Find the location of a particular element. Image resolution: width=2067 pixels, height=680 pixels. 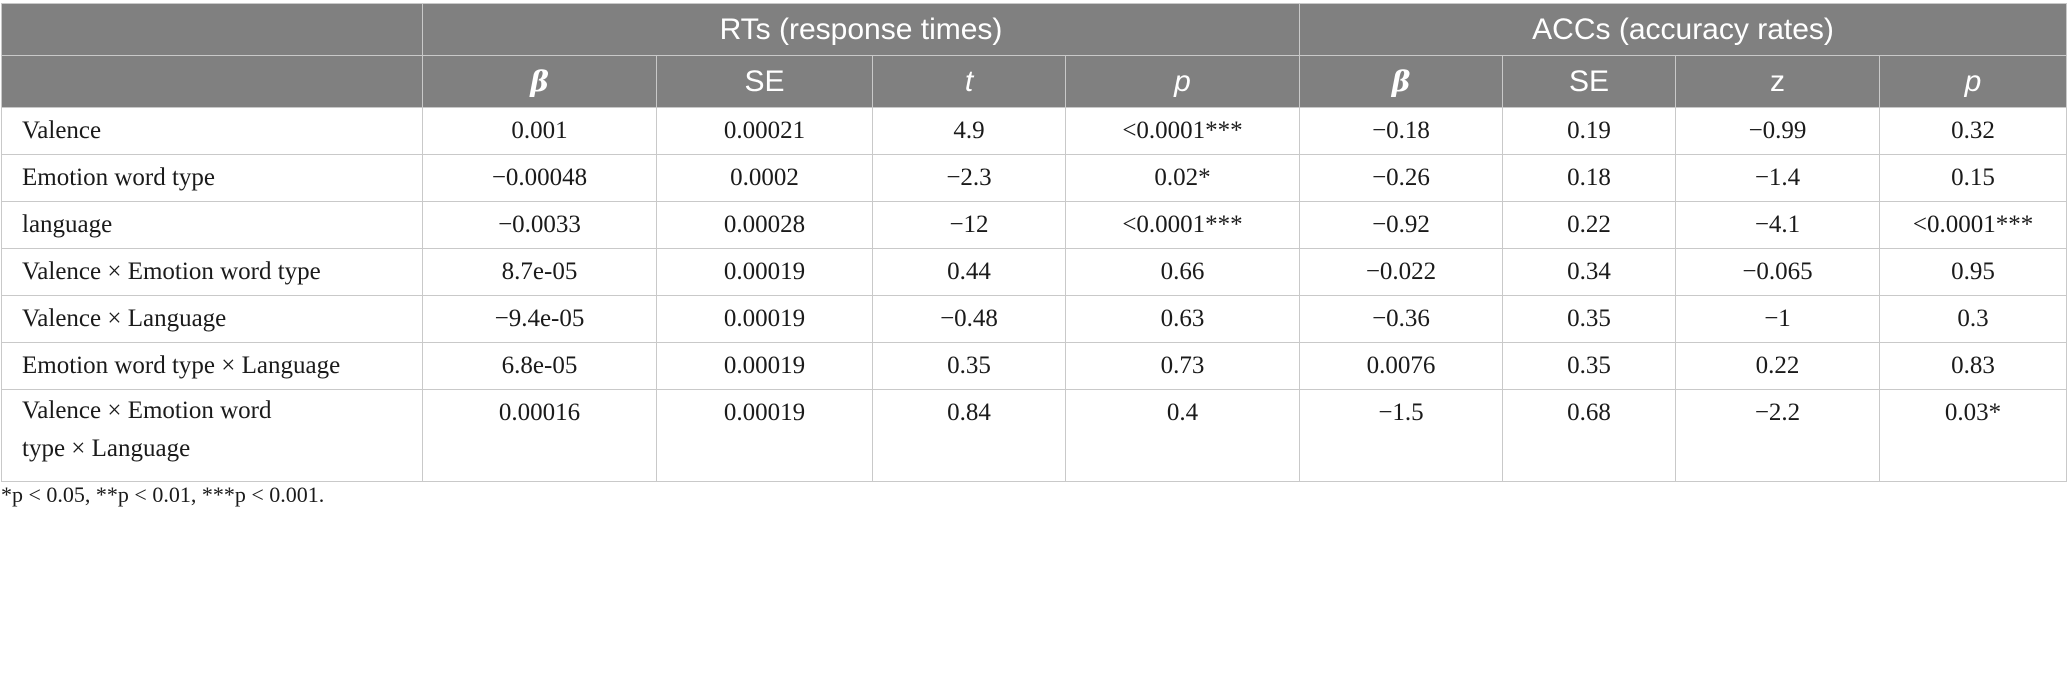

cell-accs-beta: −0.92 is located at coordinates (1401, 225).